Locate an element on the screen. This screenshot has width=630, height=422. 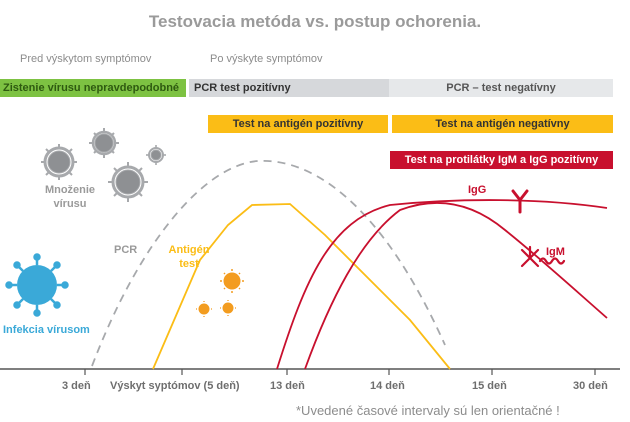
antigen-curve-label: Antigén test is located at coordinates (189, 257).